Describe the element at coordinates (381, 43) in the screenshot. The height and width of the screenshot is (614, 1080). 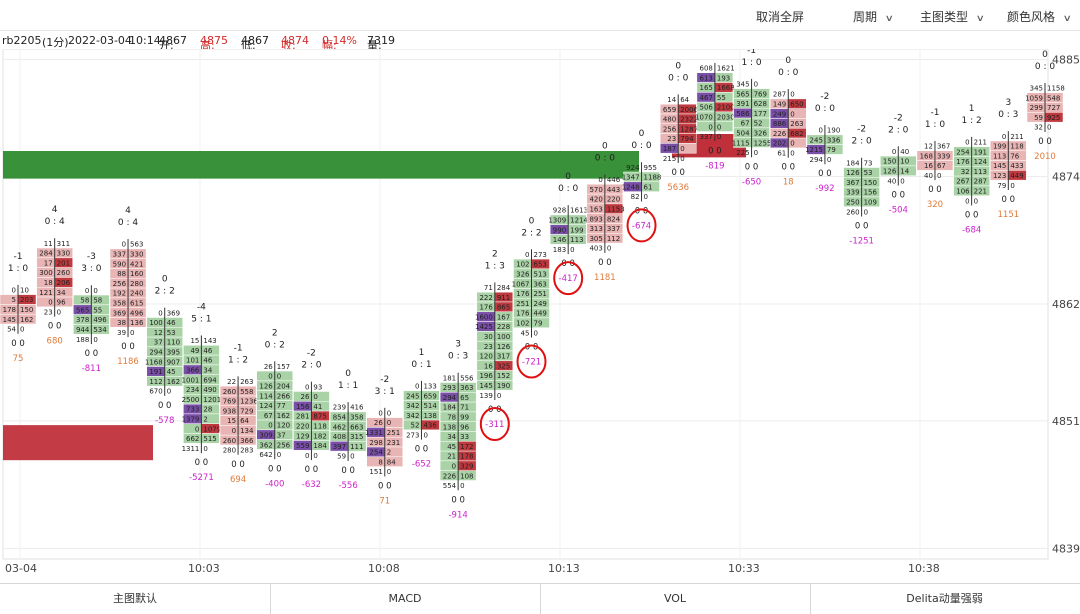
I see `volume-value: 量: 7319` at that location.